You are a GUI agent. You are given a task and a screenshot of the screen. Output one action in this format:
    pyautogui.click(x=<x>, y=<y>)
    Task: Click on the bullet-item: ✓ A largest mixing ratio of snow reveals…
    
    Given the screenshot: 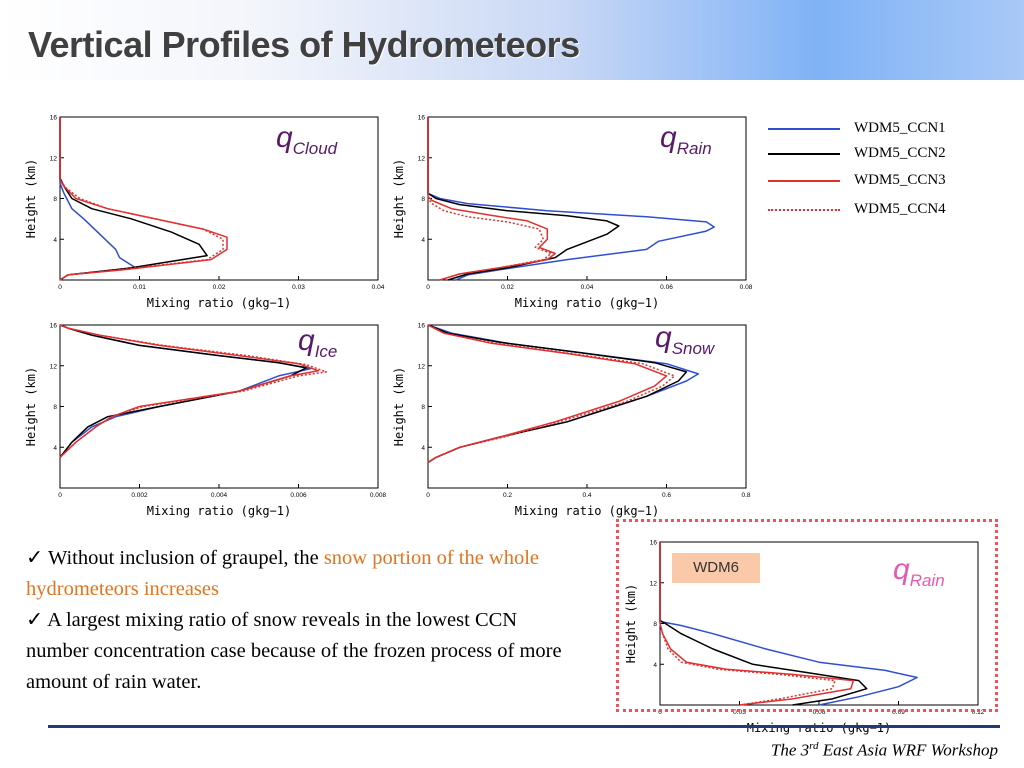 What is the action you would take?
    pyautogui.click(x=296, y=651)
    